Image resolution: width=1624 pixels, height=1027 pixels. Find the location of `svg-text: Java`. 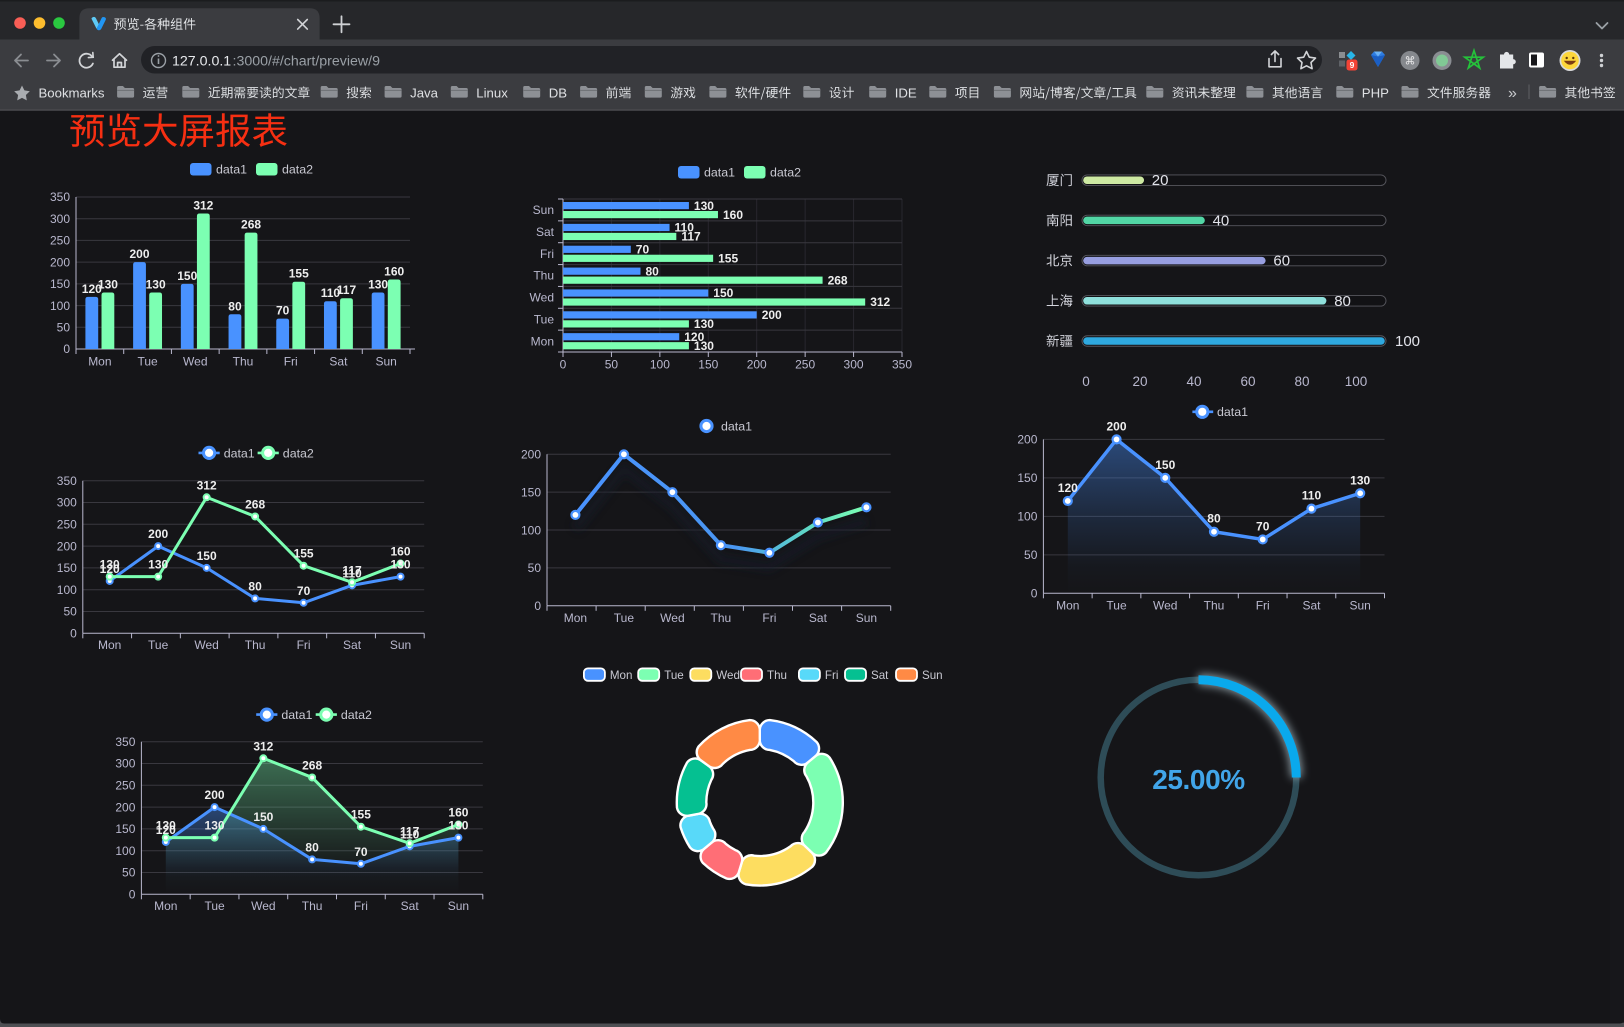

svg-text: Java is located at coordinates (424, 92).